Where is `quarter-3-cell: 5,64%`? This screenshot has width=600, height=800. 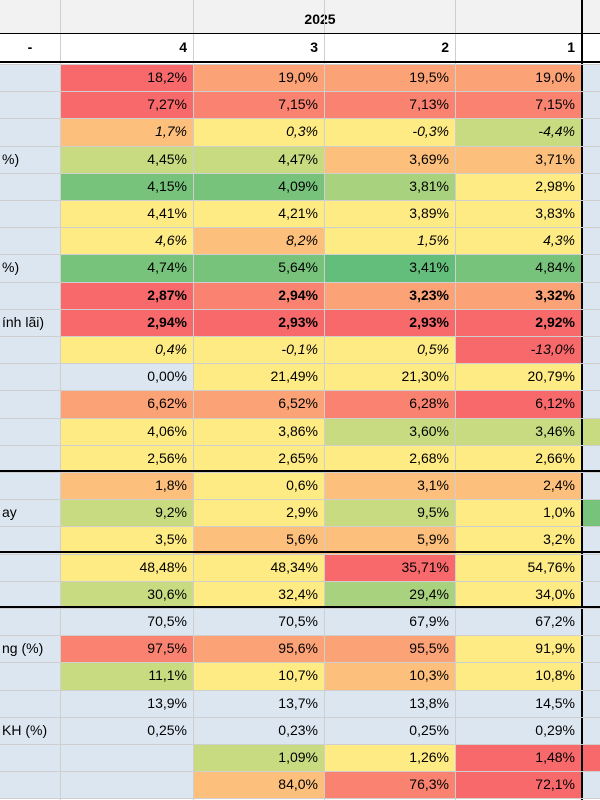 quarter-3-cell: 5,64% is located at coordinates (258, 268).